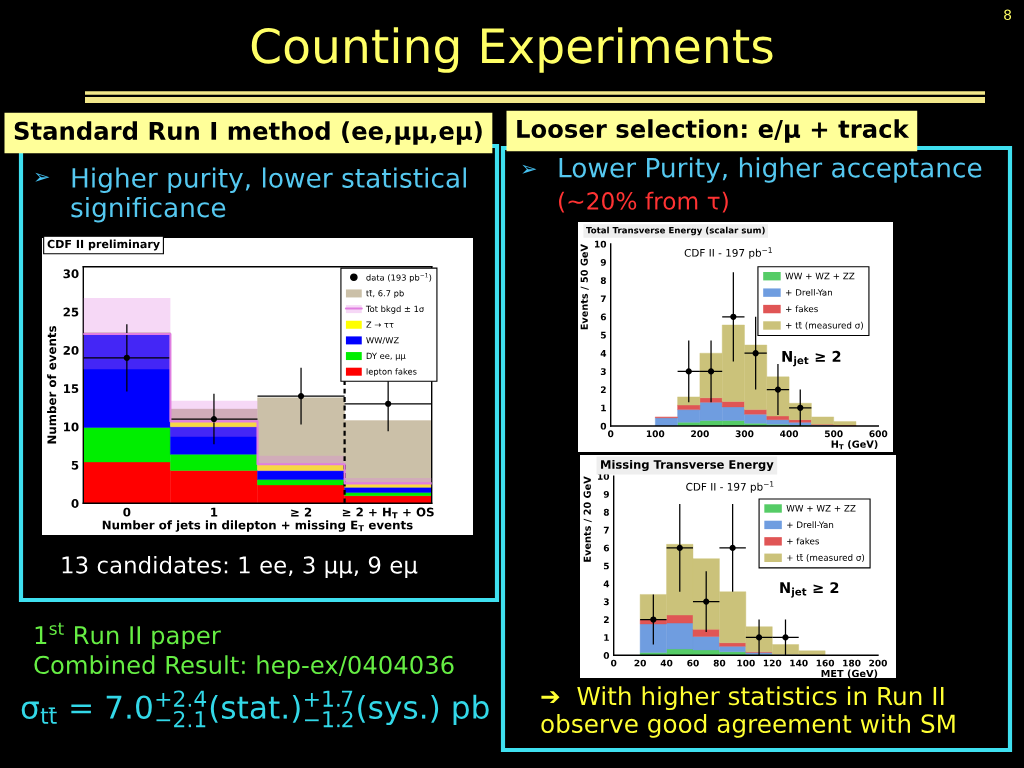 The height and width of the screenshot is (768, 1024). Describe the element at coordinates (799, 663) in the screenshot. I see `x-tick-label: 140` at that location.